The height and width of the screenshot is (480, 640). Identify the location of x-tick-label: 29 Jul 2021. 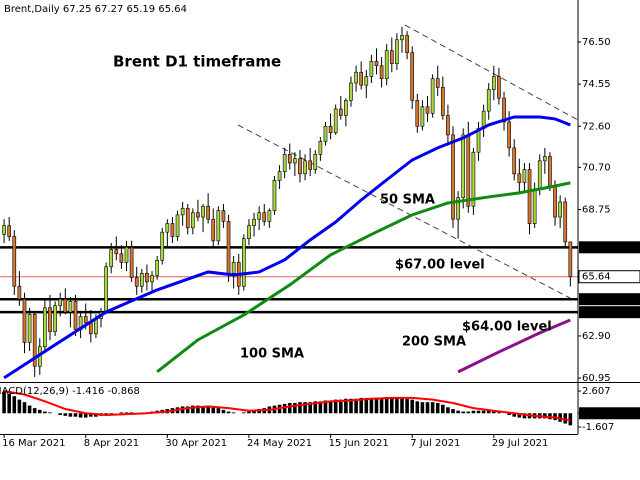
(520, 443).